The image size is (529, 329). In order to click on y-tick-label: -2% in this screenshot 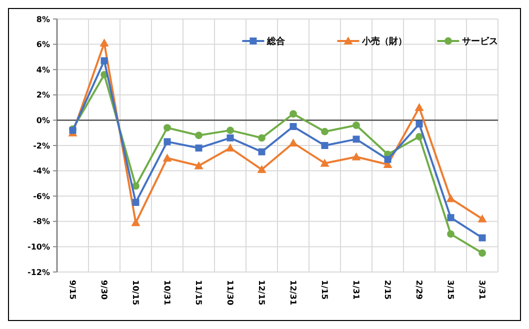, I will do `click(41, 145)`.